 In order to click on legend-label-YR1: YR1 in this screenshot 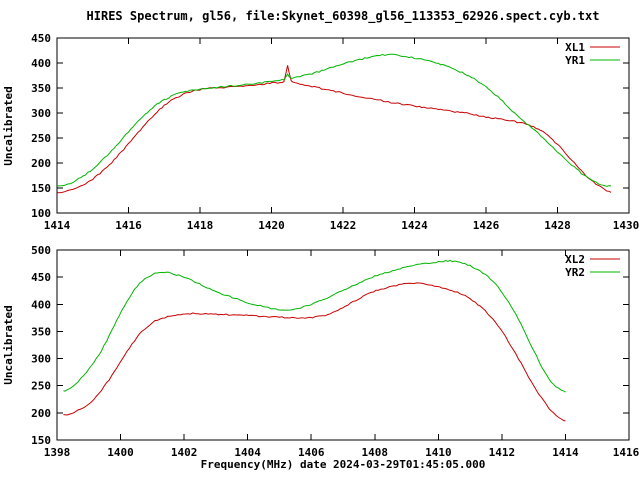, I will do `click(575, 60)`.